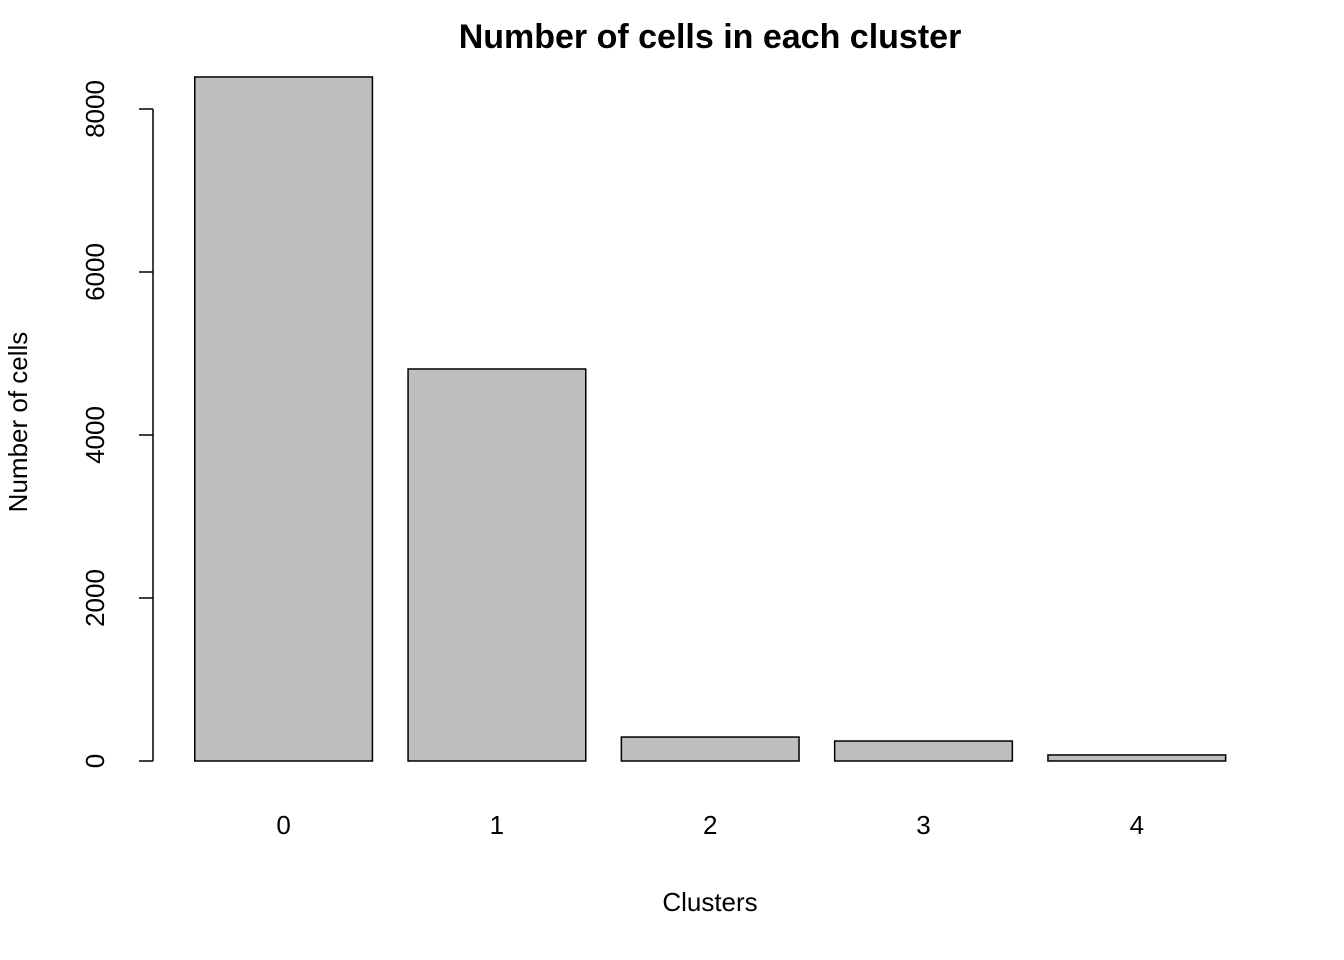  Describe the element at coordinates (923, 825) in the screenshot. I see `x-tick-label: 3` at that location.